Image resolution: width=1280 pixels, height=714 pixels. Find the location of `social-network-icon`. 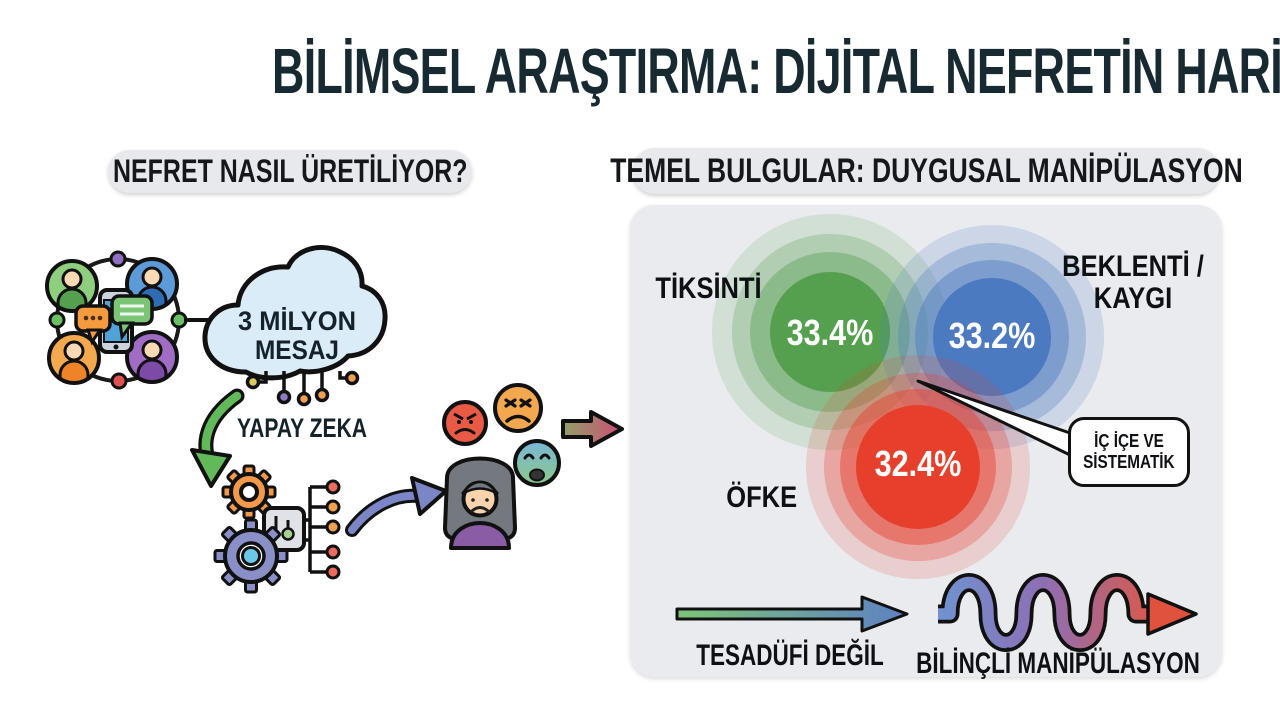

social-network-icon is located at coordinates (116, 320).